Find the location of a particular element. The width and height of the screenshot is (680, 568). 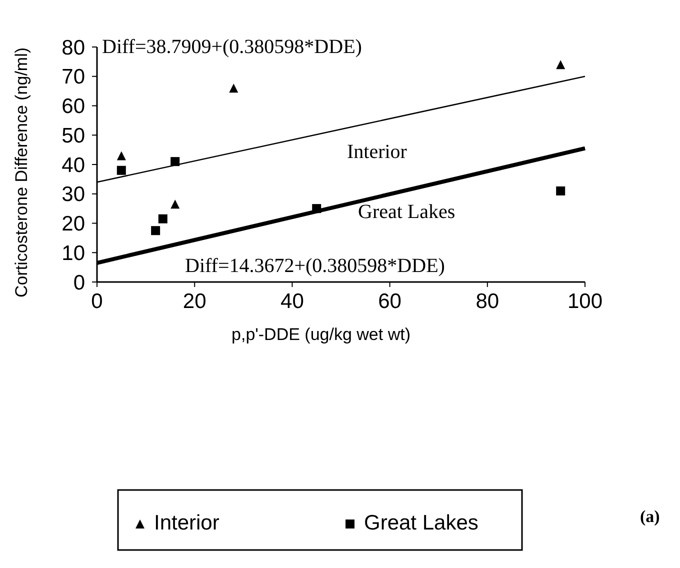

y-tick-label: 40 is located at coordinates (73, 165).